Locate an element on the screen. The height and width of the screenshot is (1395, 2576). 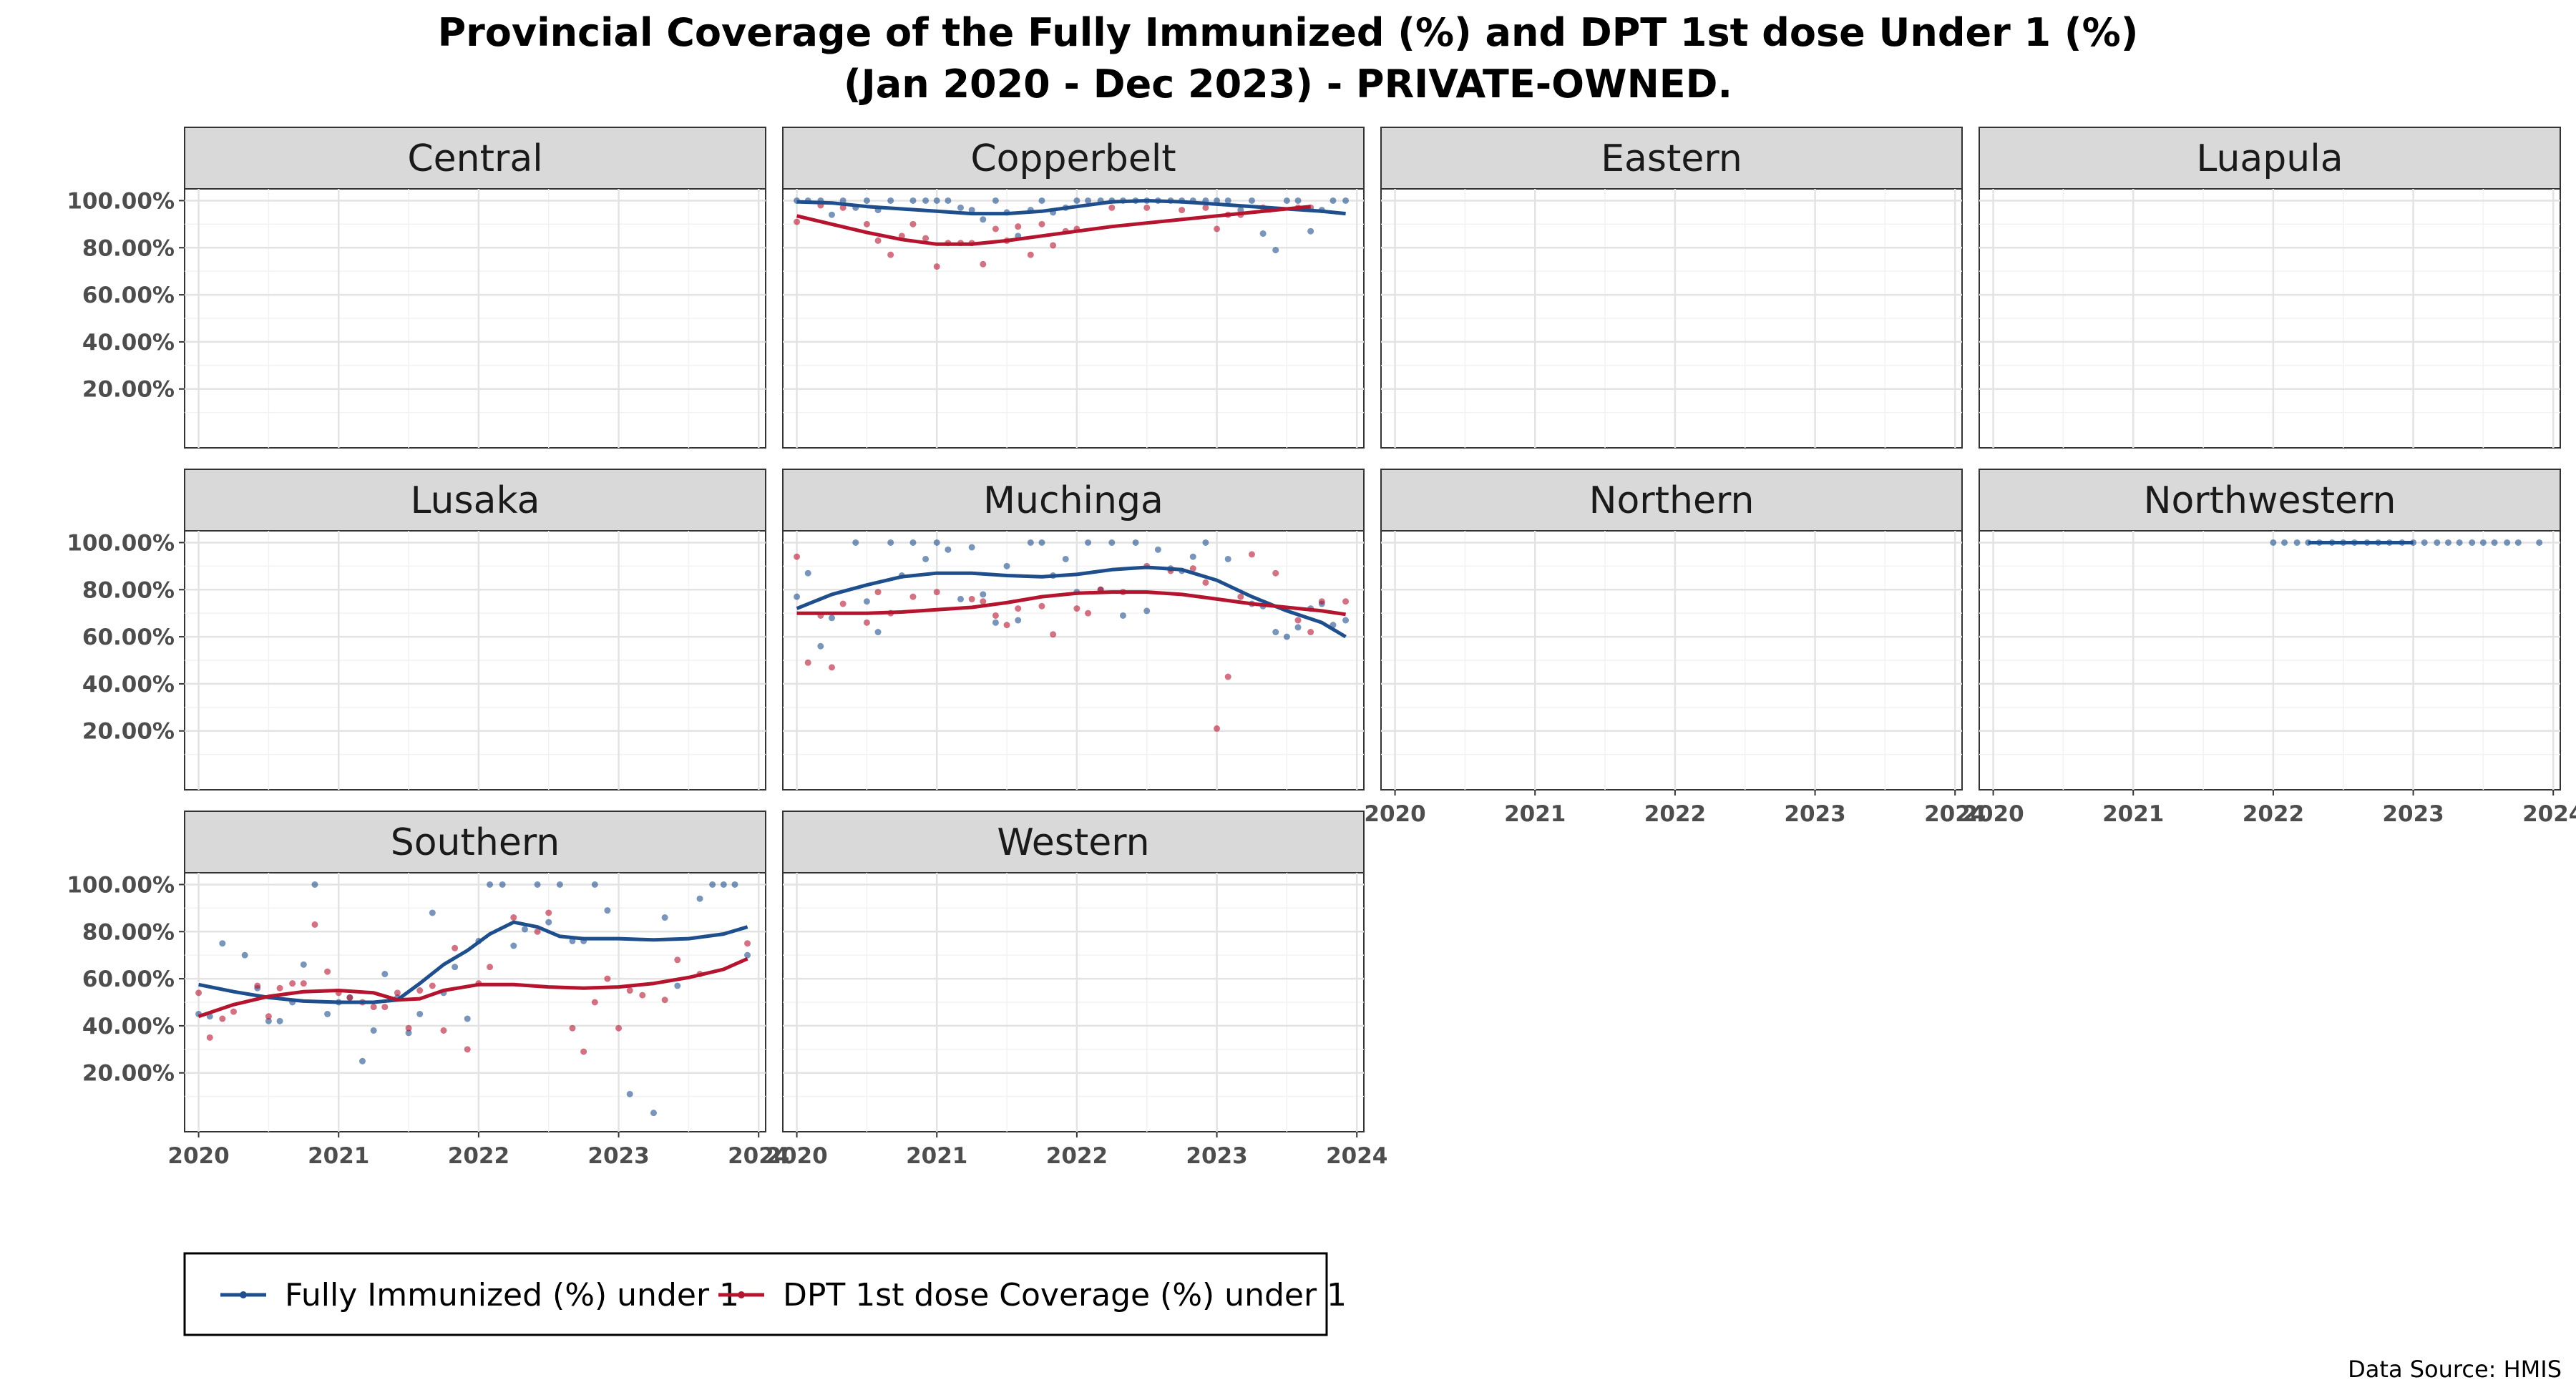
x-tick-label: 2020 is located at coordinates (796, 1156).